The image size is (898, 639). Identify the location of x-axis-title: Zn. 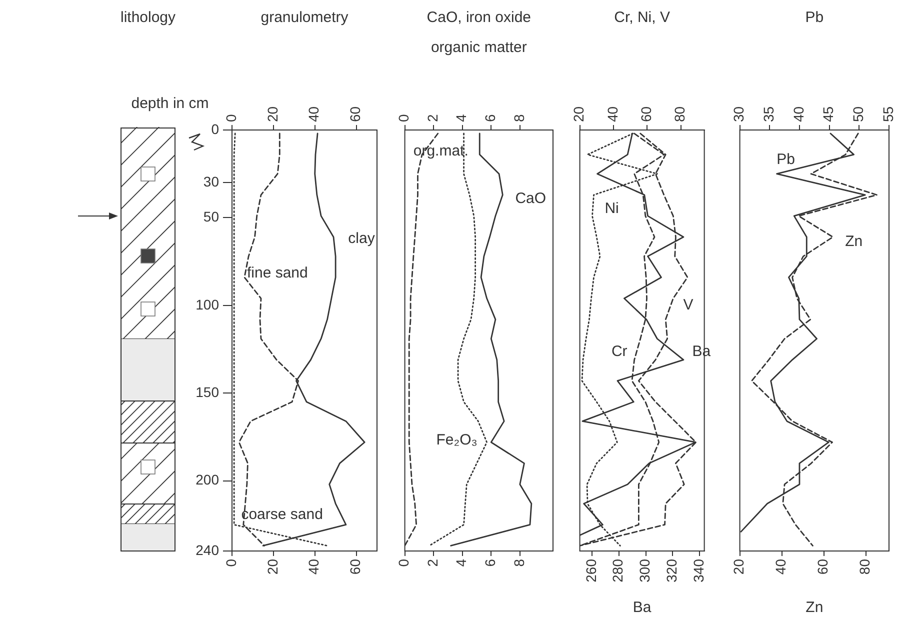
(815, 607).